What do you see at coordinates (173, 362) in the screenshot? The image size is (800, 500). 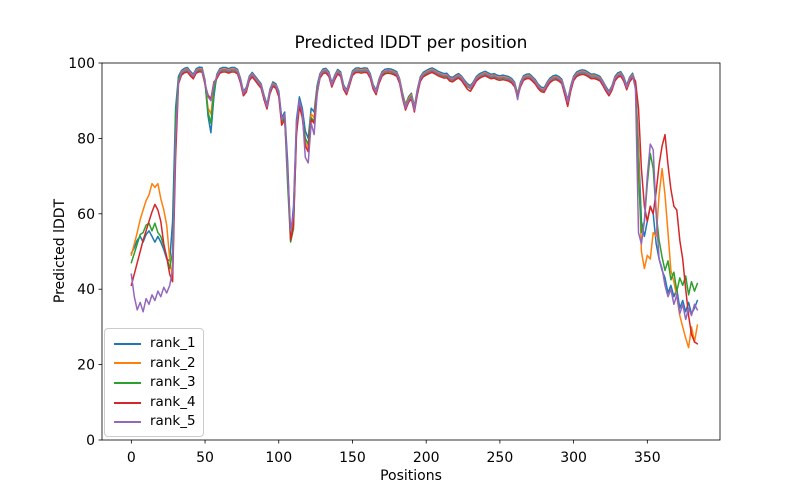 I see `legend-label: rank_2` at bounding box center [173, 362].